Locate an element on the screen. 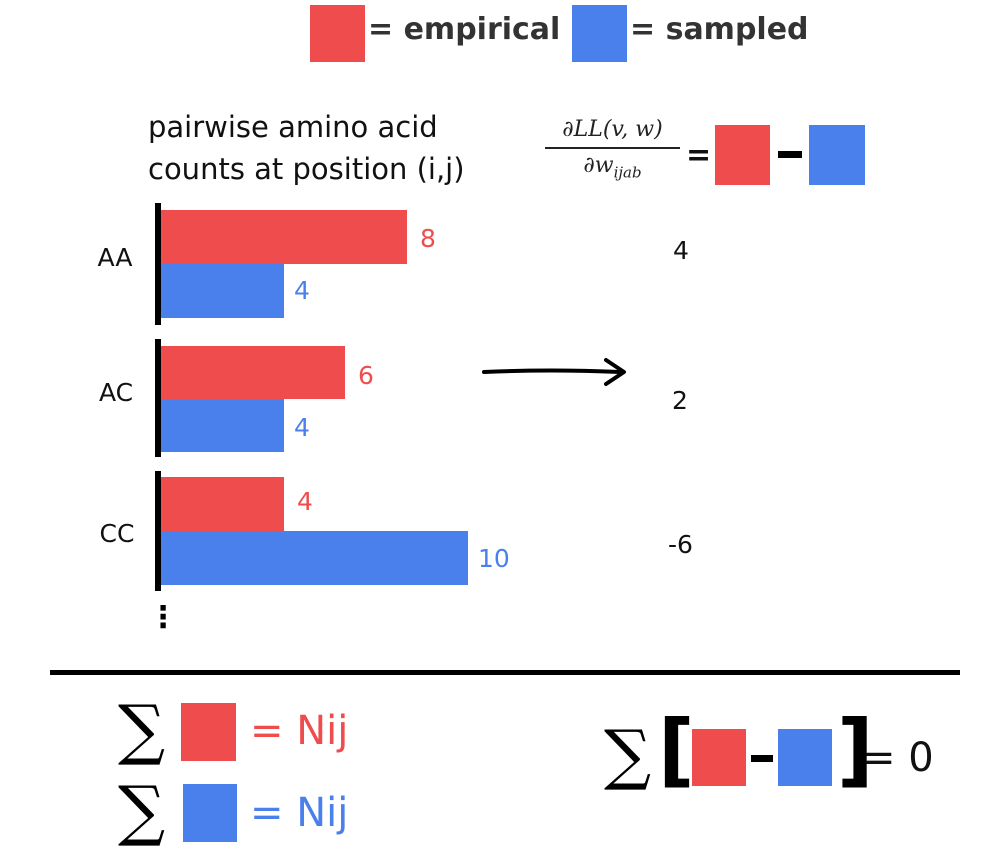 The image size is (993, 856). legend-empirical-label: = empirical is located at coordinates (464, 29).